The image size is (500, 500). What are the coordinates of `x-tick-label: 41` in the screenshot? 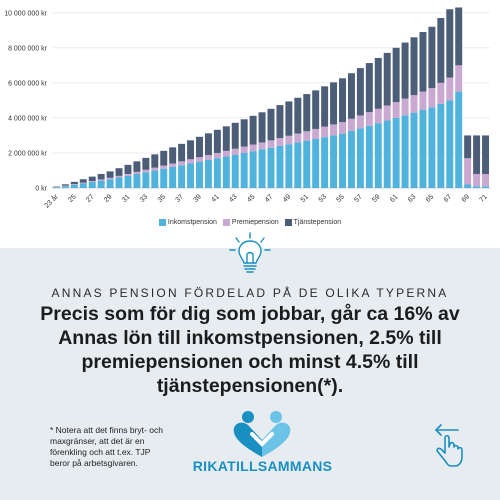 It's located at (215, 198).